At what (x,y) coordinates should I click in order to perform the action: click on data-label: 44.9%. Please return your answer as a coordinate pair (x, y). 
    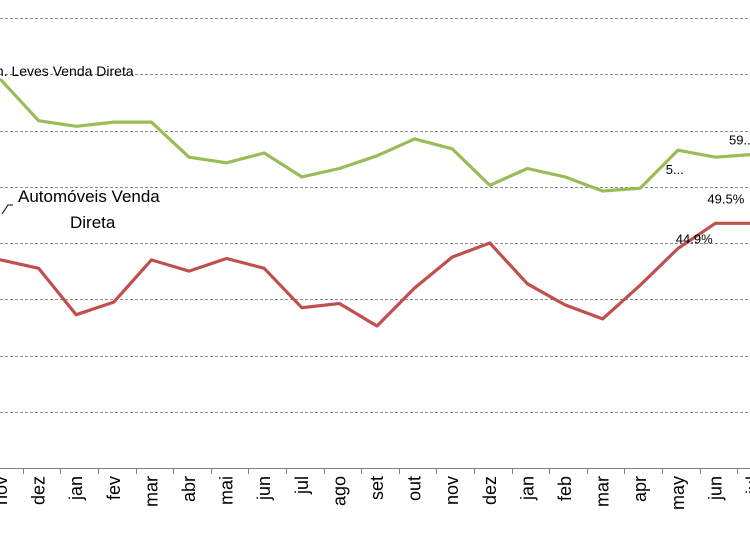
    Looking at the image, I should click on (694, 239).